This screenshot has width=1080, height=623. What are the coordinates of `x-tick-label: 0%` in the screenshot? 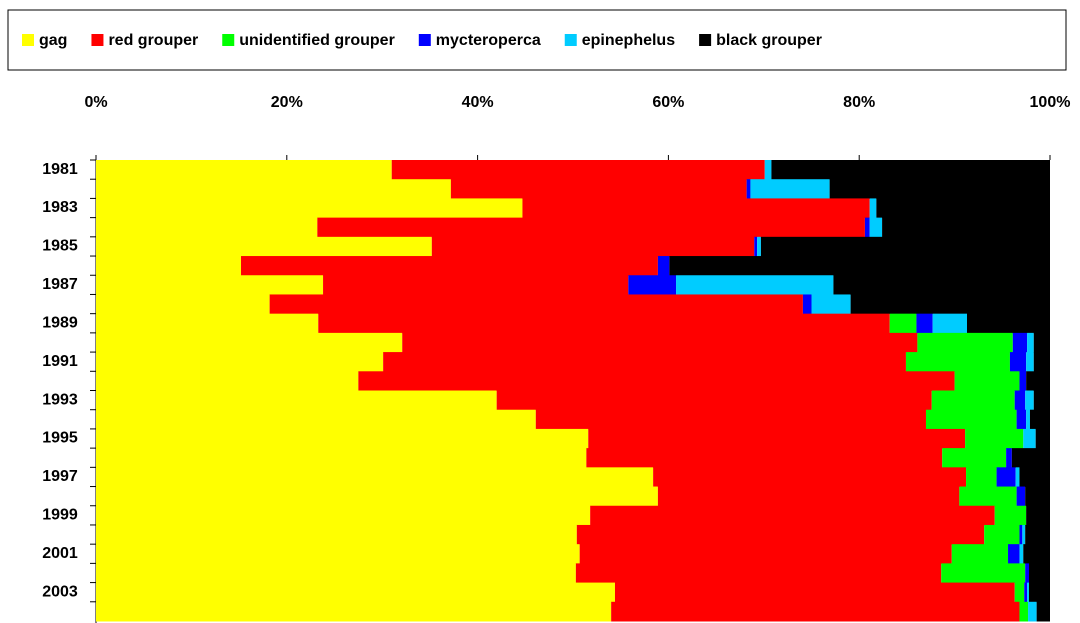 It's located at (95, 102).